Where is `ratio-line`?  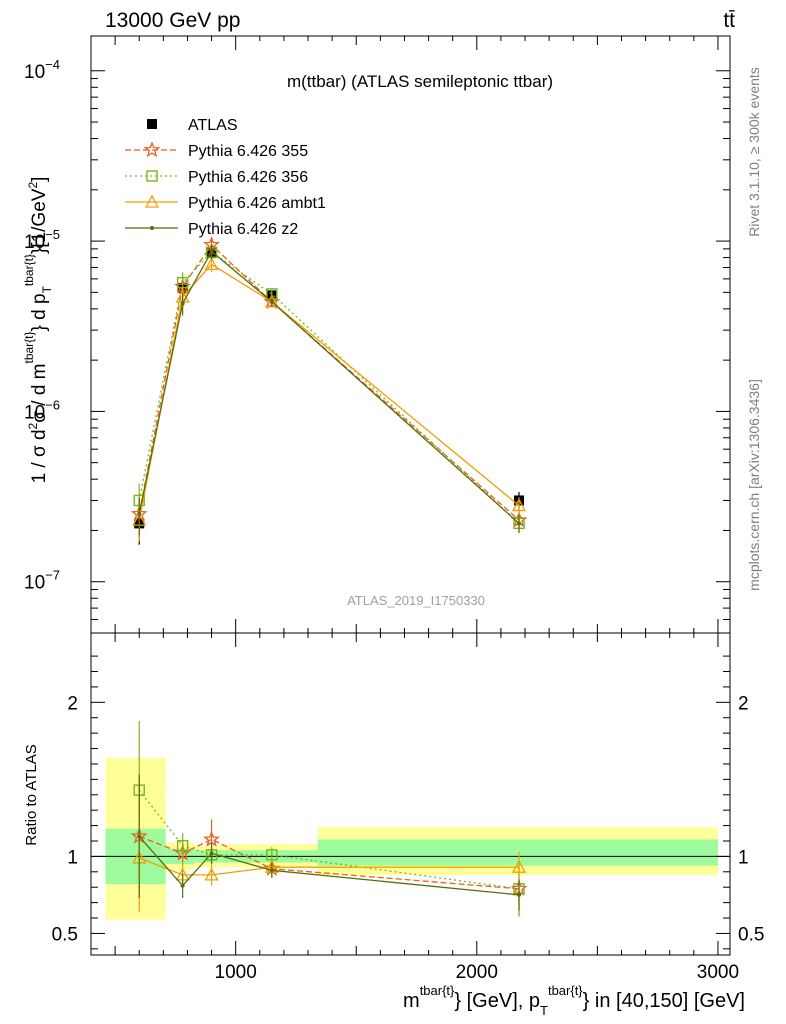 ratio-line is located at coordinates (329, 862).